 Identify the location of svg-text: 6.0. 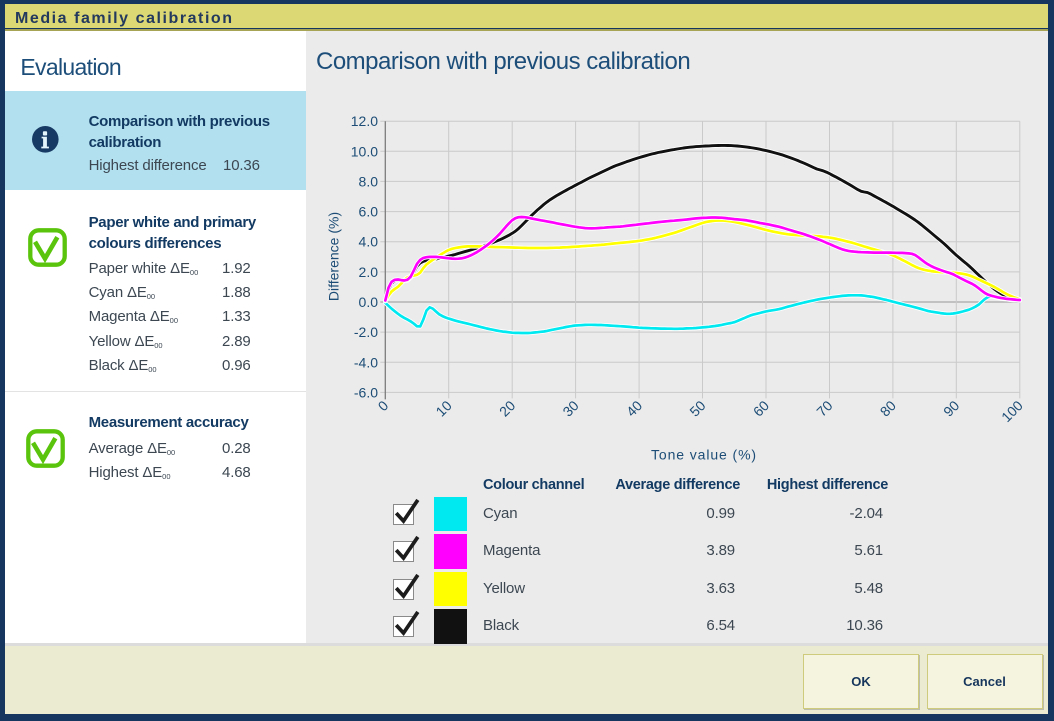
(368, 211).